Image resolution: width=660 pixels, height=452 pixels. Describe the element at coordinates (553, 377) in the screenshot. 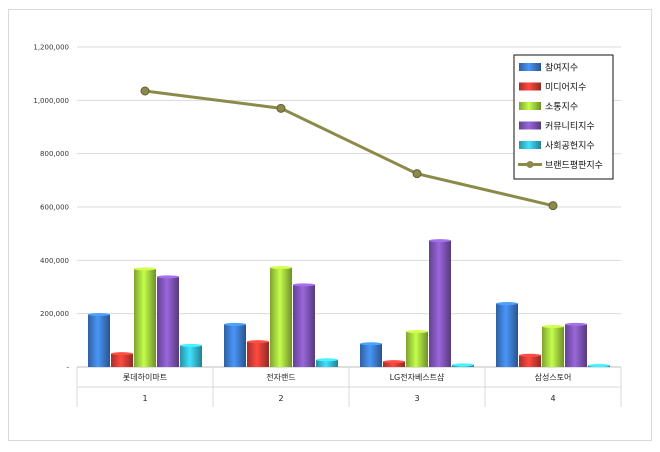

I see `category-label: 삼성스토어` at that location.